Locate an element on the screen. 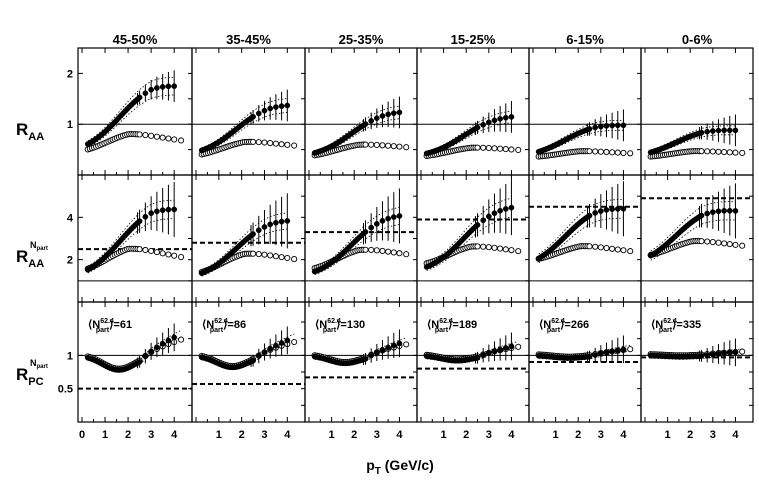  row-label-2: RPC is located at coordinates (30, 376).